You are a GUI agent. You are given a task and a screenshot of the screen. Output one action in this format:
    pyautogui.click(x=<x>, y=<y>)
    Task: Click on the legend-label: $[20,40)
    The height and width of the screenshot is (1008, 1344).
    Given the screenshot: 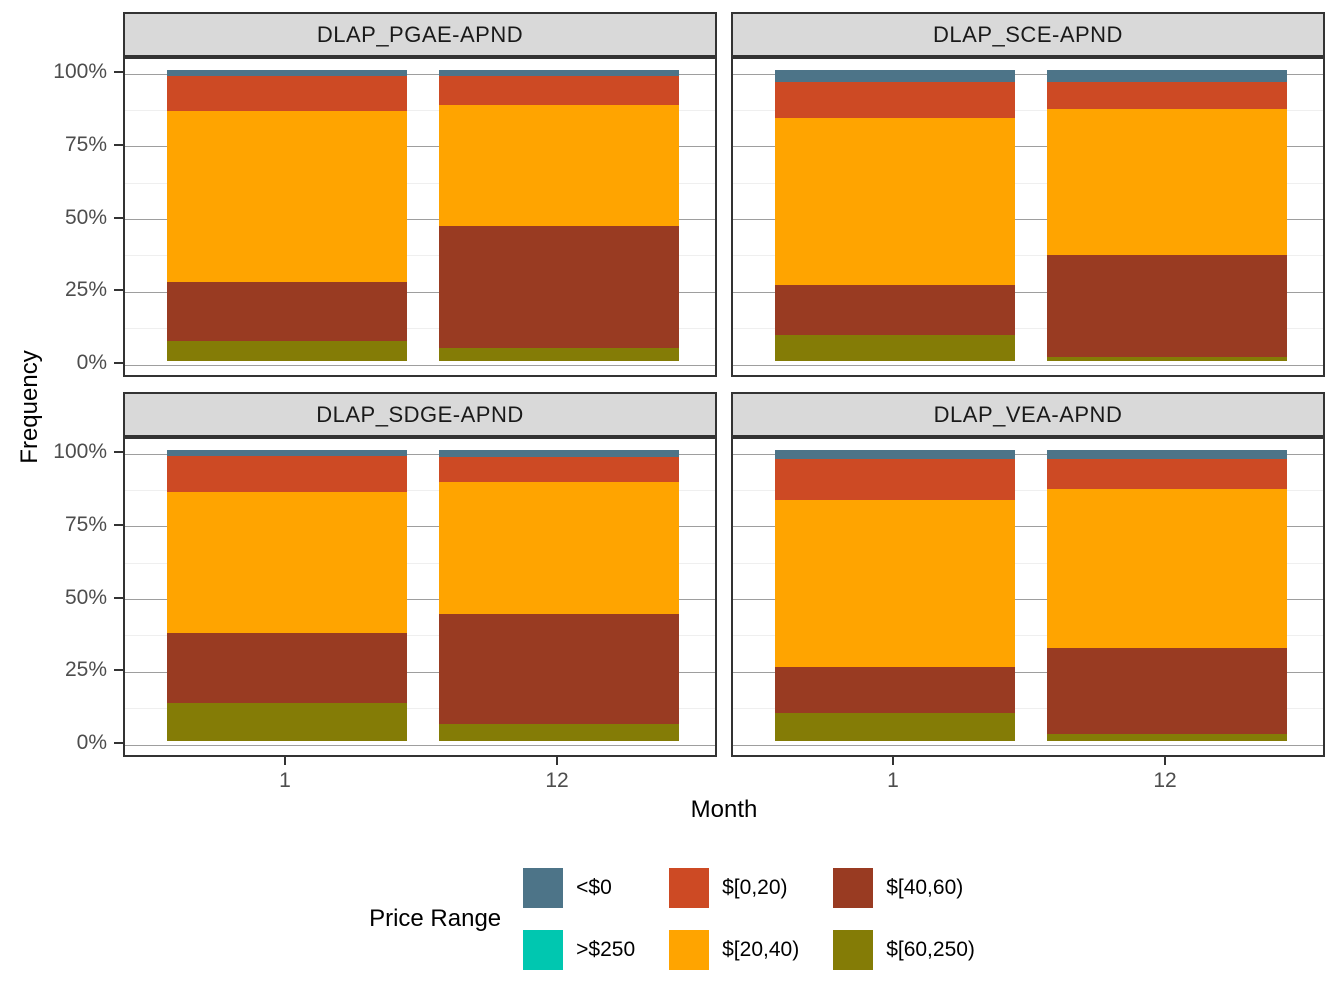 What is the action you would take?
    pyautogui.click(x=761, y=949)
    